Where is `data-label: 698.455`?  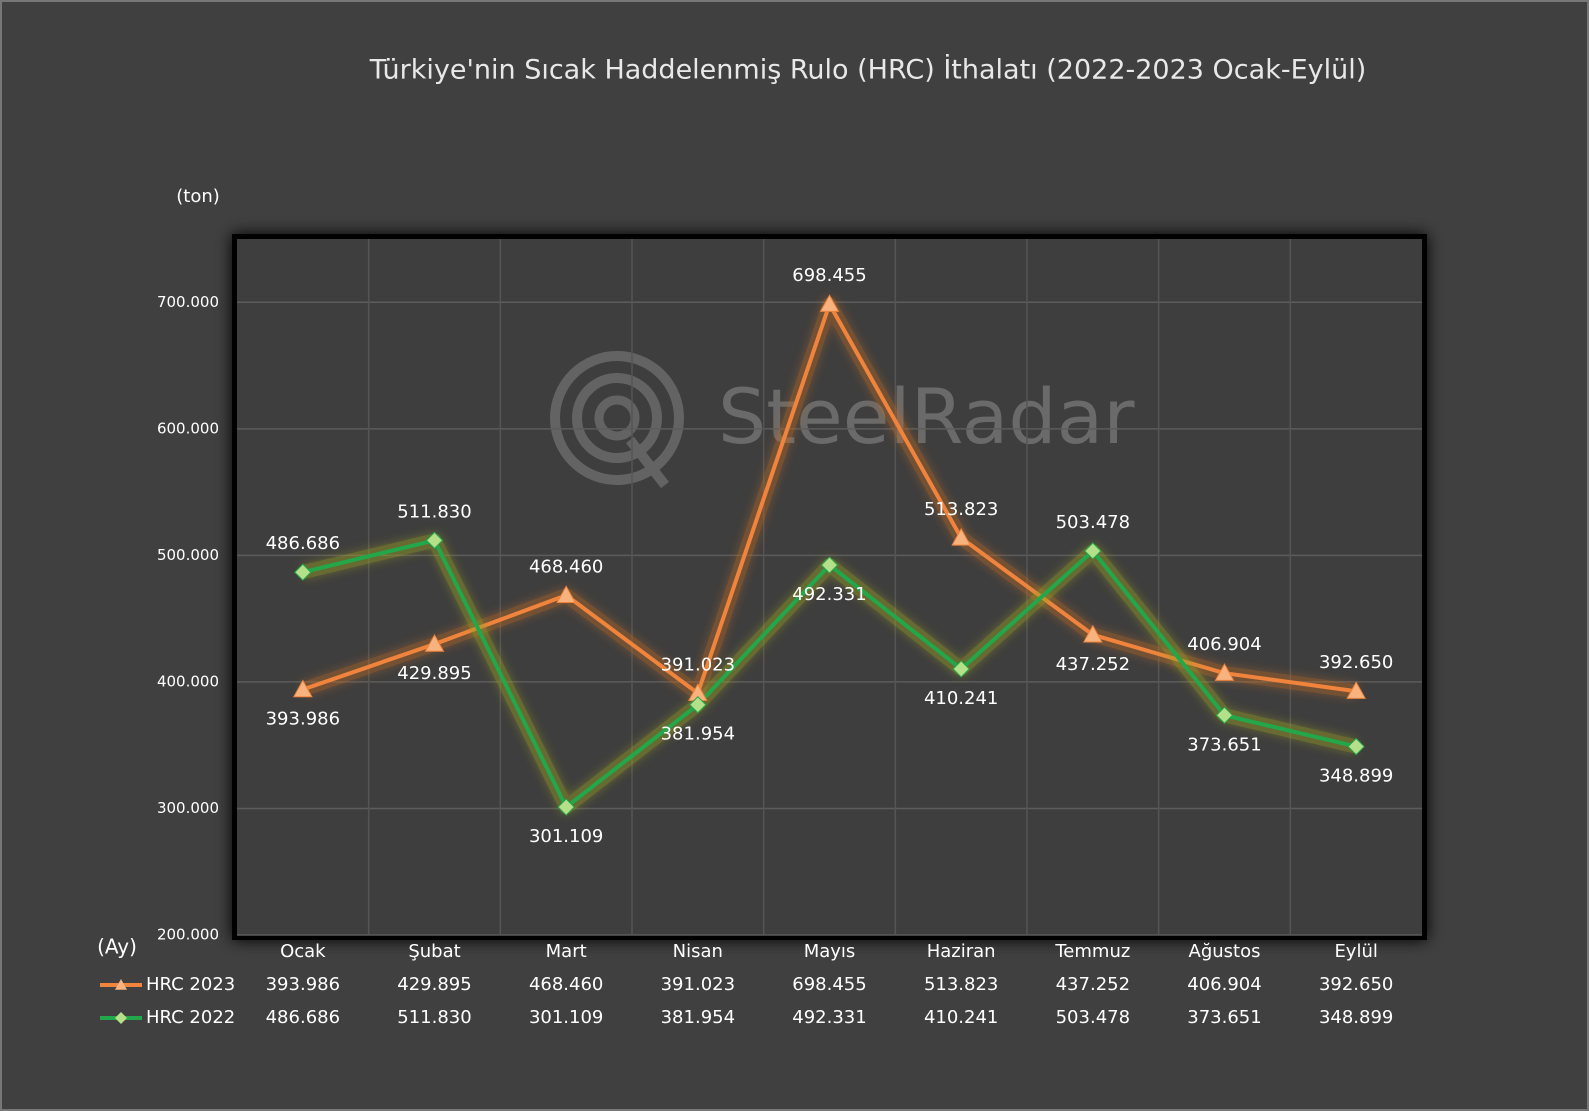
data-label: 698.455 is located at coordinates (829, 275).